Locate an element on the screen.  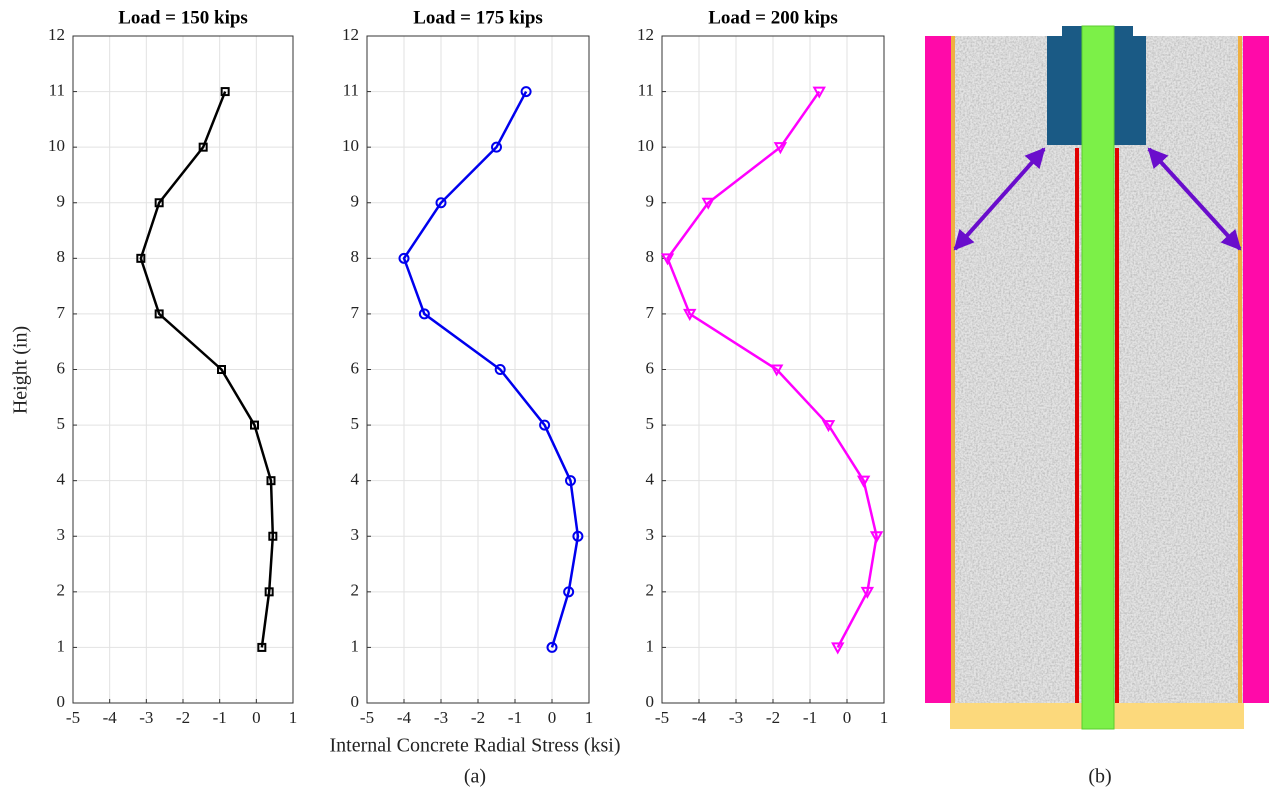
steel-tube-right is located at coordinates (1256, 369).